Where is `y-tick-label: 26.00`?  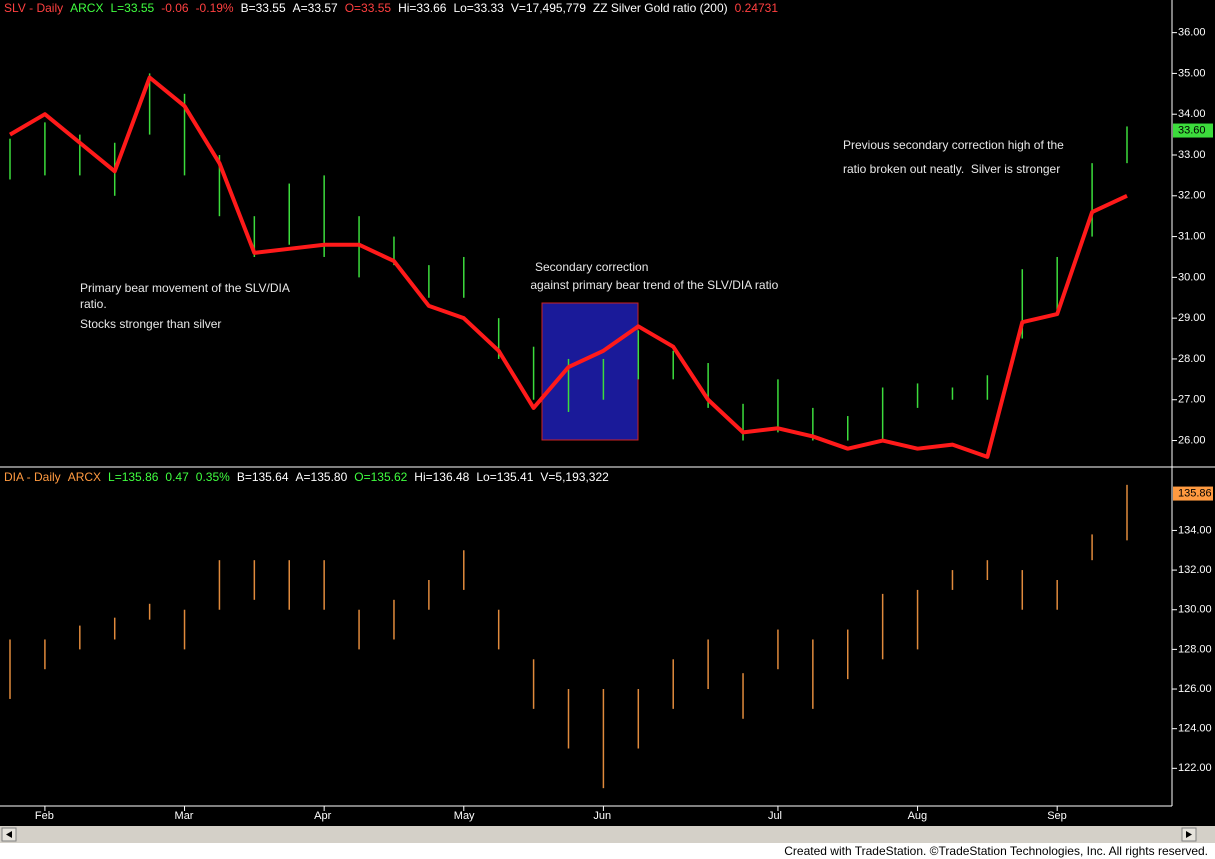 y-tick-label: 26.00 is located at coordinates (1192, 440).